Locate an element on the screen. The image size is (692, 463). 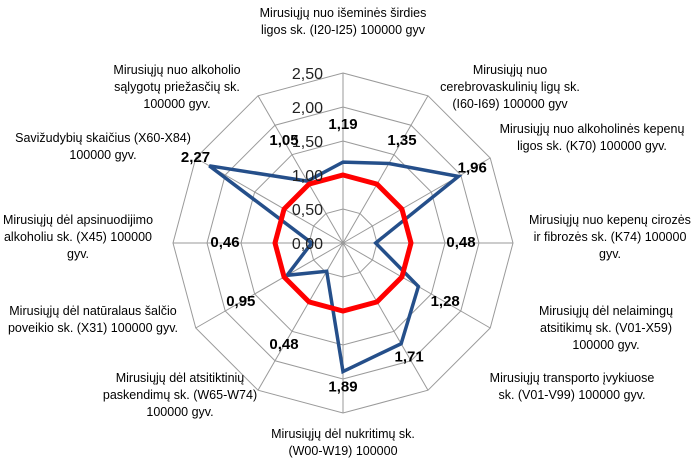
data-label: 1,28 is located at coordinates (445, 301).